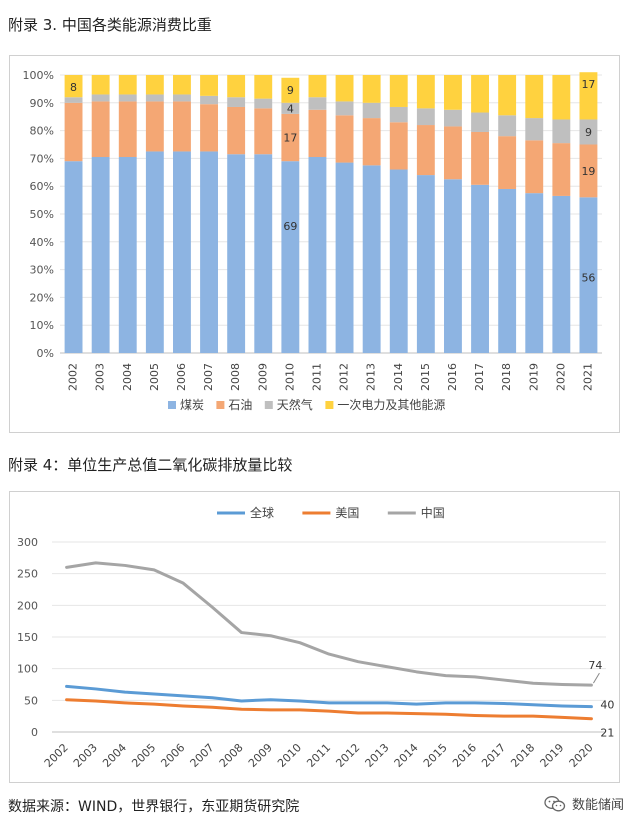  Describe the element at coordinates (433, 512) in the screenshot. I see `legend-label: 中国` at that location.